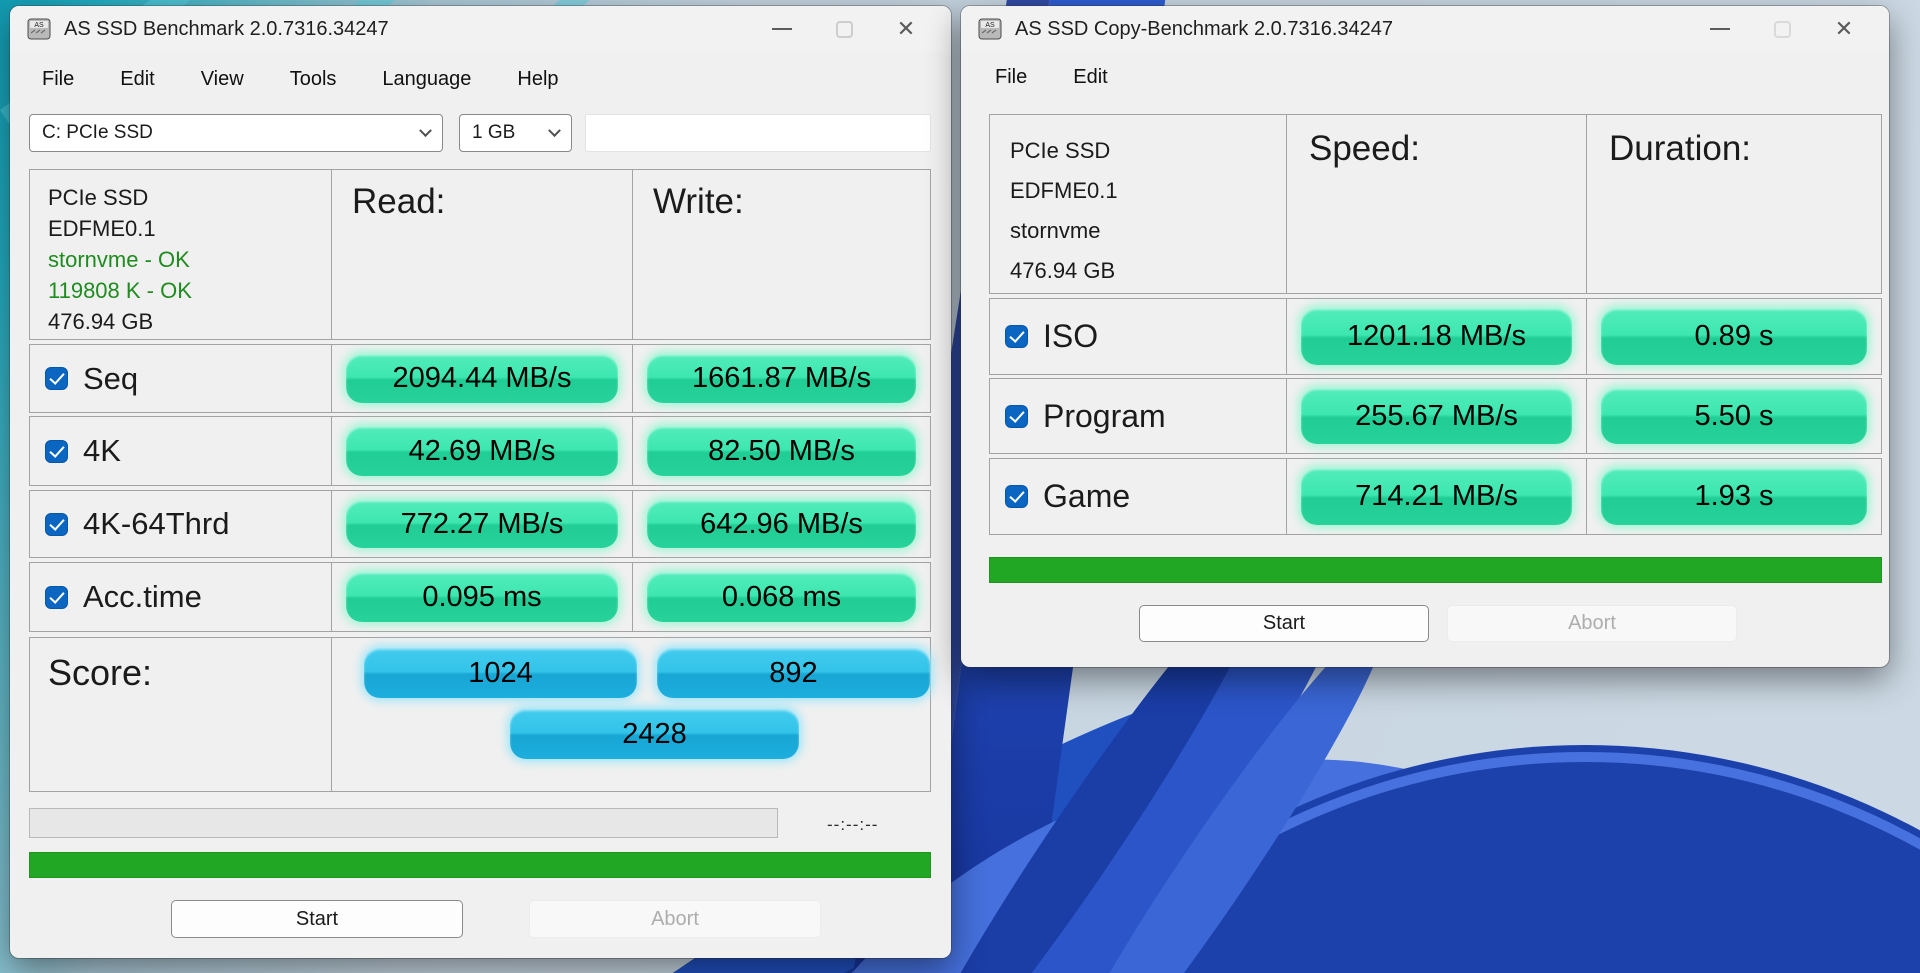 The height and width of the screenshot is (973, 1920). I want to click on menu-view: View, so click(222, 79).